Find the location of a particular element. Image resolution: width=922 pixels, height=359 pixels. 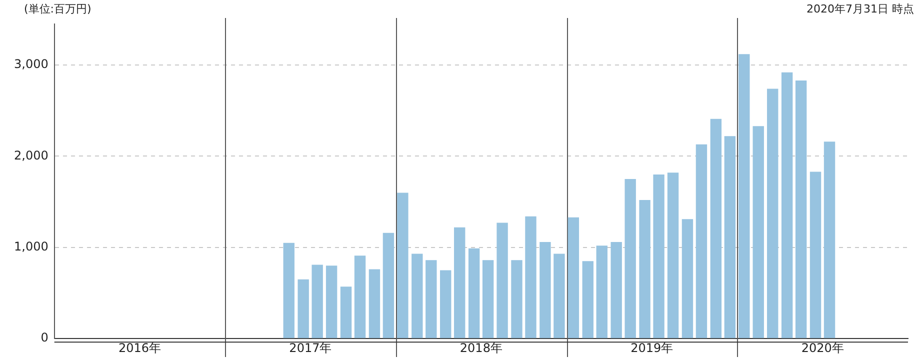

text: 2020年7月31日 時点 is located at coordinates (860, 9).